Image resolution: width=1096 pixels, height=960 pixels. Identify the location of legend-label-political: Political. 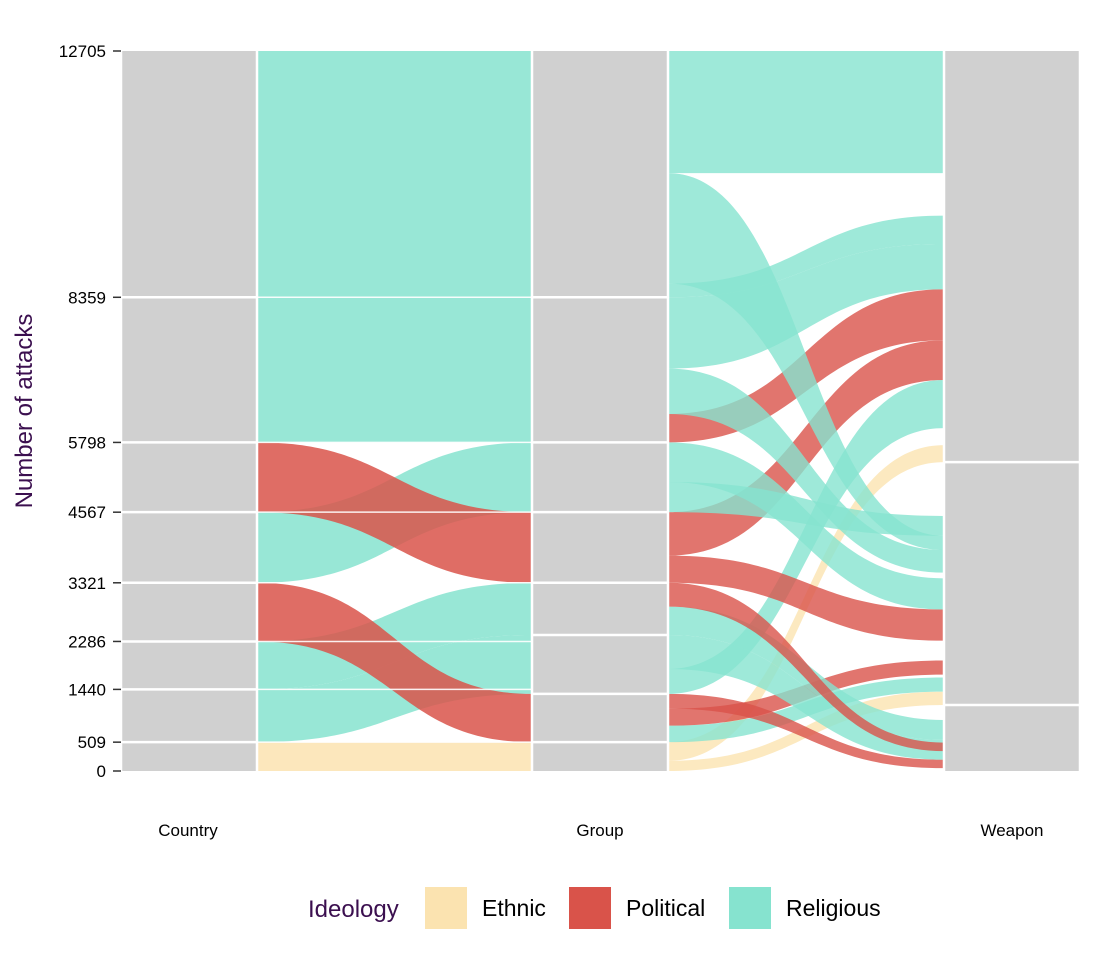
(665, 908).